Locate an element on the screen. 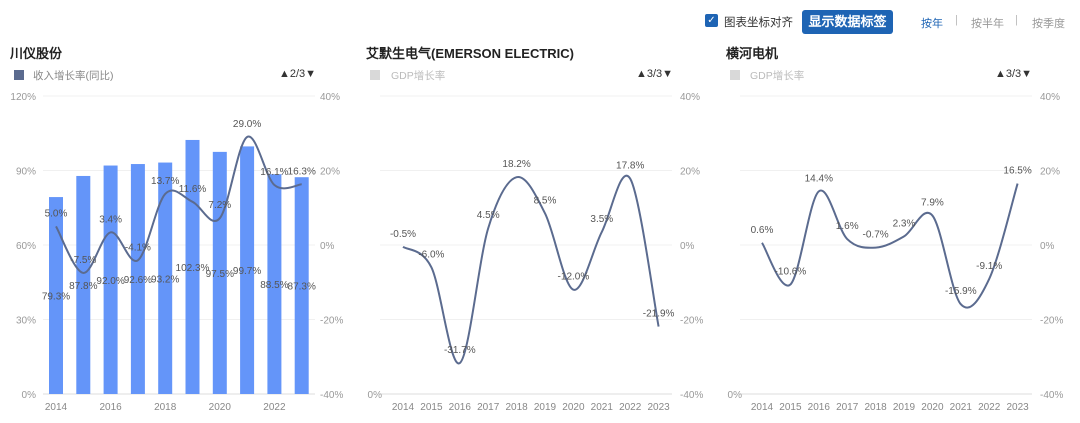  bar-data-label: 92.0% is located at coordinates (110, 281).